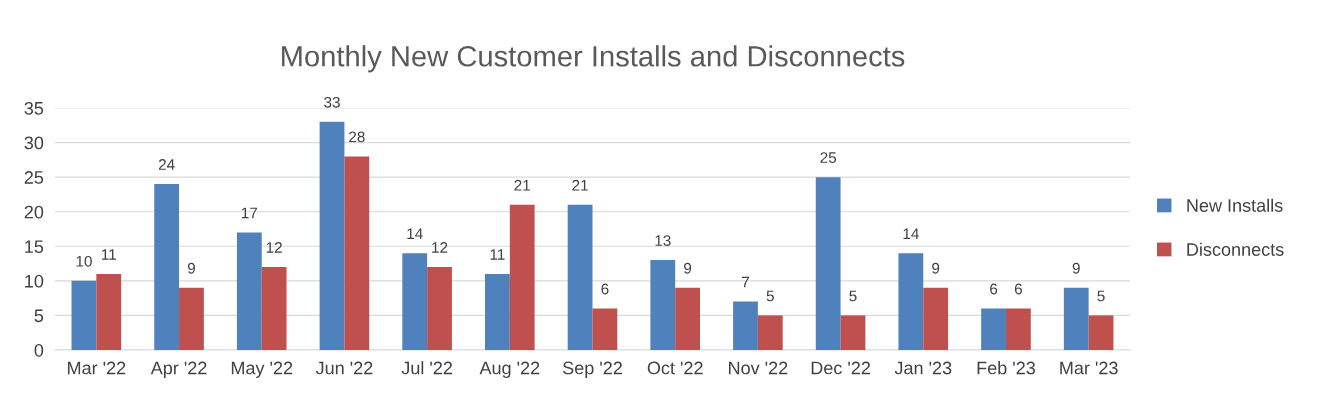  What do you see at coordinates (509, 369) in the screenshot?
I see `x-tick-label: Aug '22` at bounding box center [509, 369].